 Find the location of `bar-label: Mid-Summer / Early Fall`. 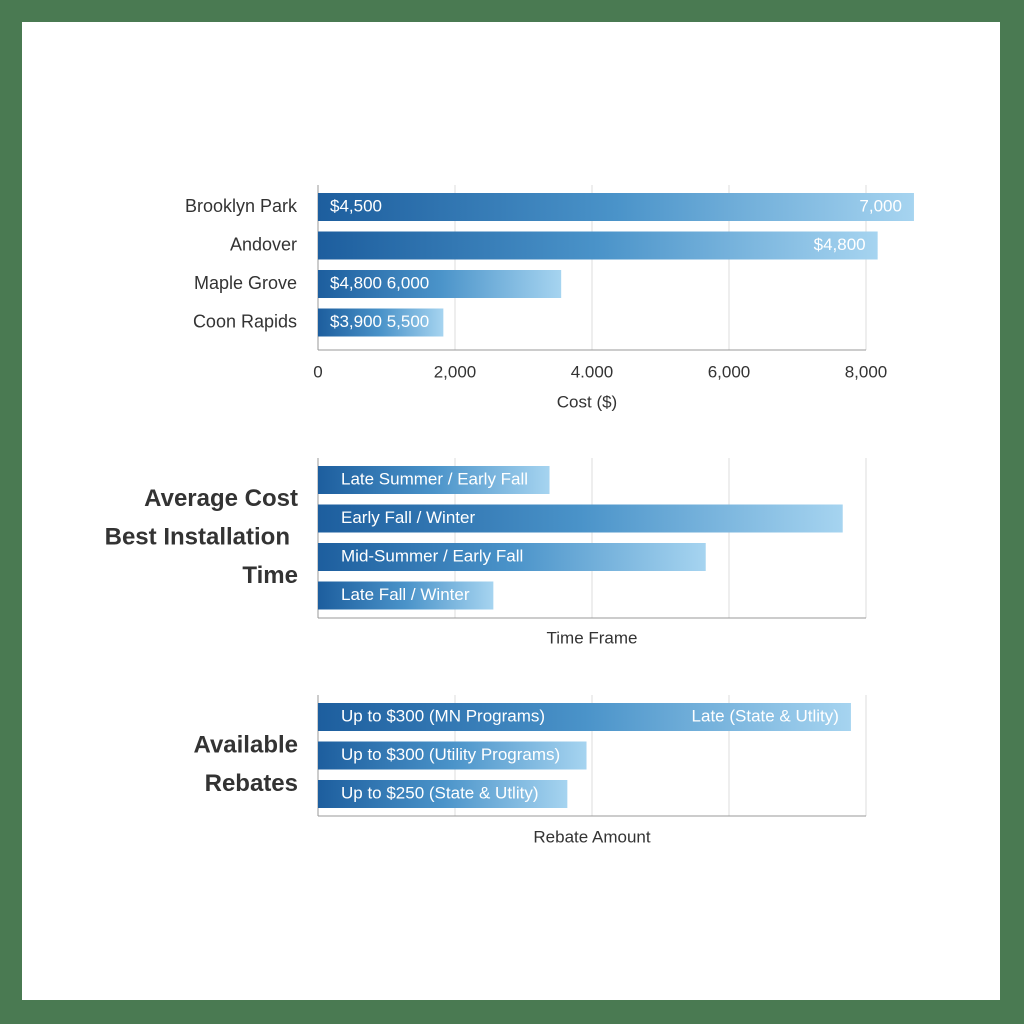

bar-label: Mid-Summer / Early Fall is located at coordinates (432, 555).